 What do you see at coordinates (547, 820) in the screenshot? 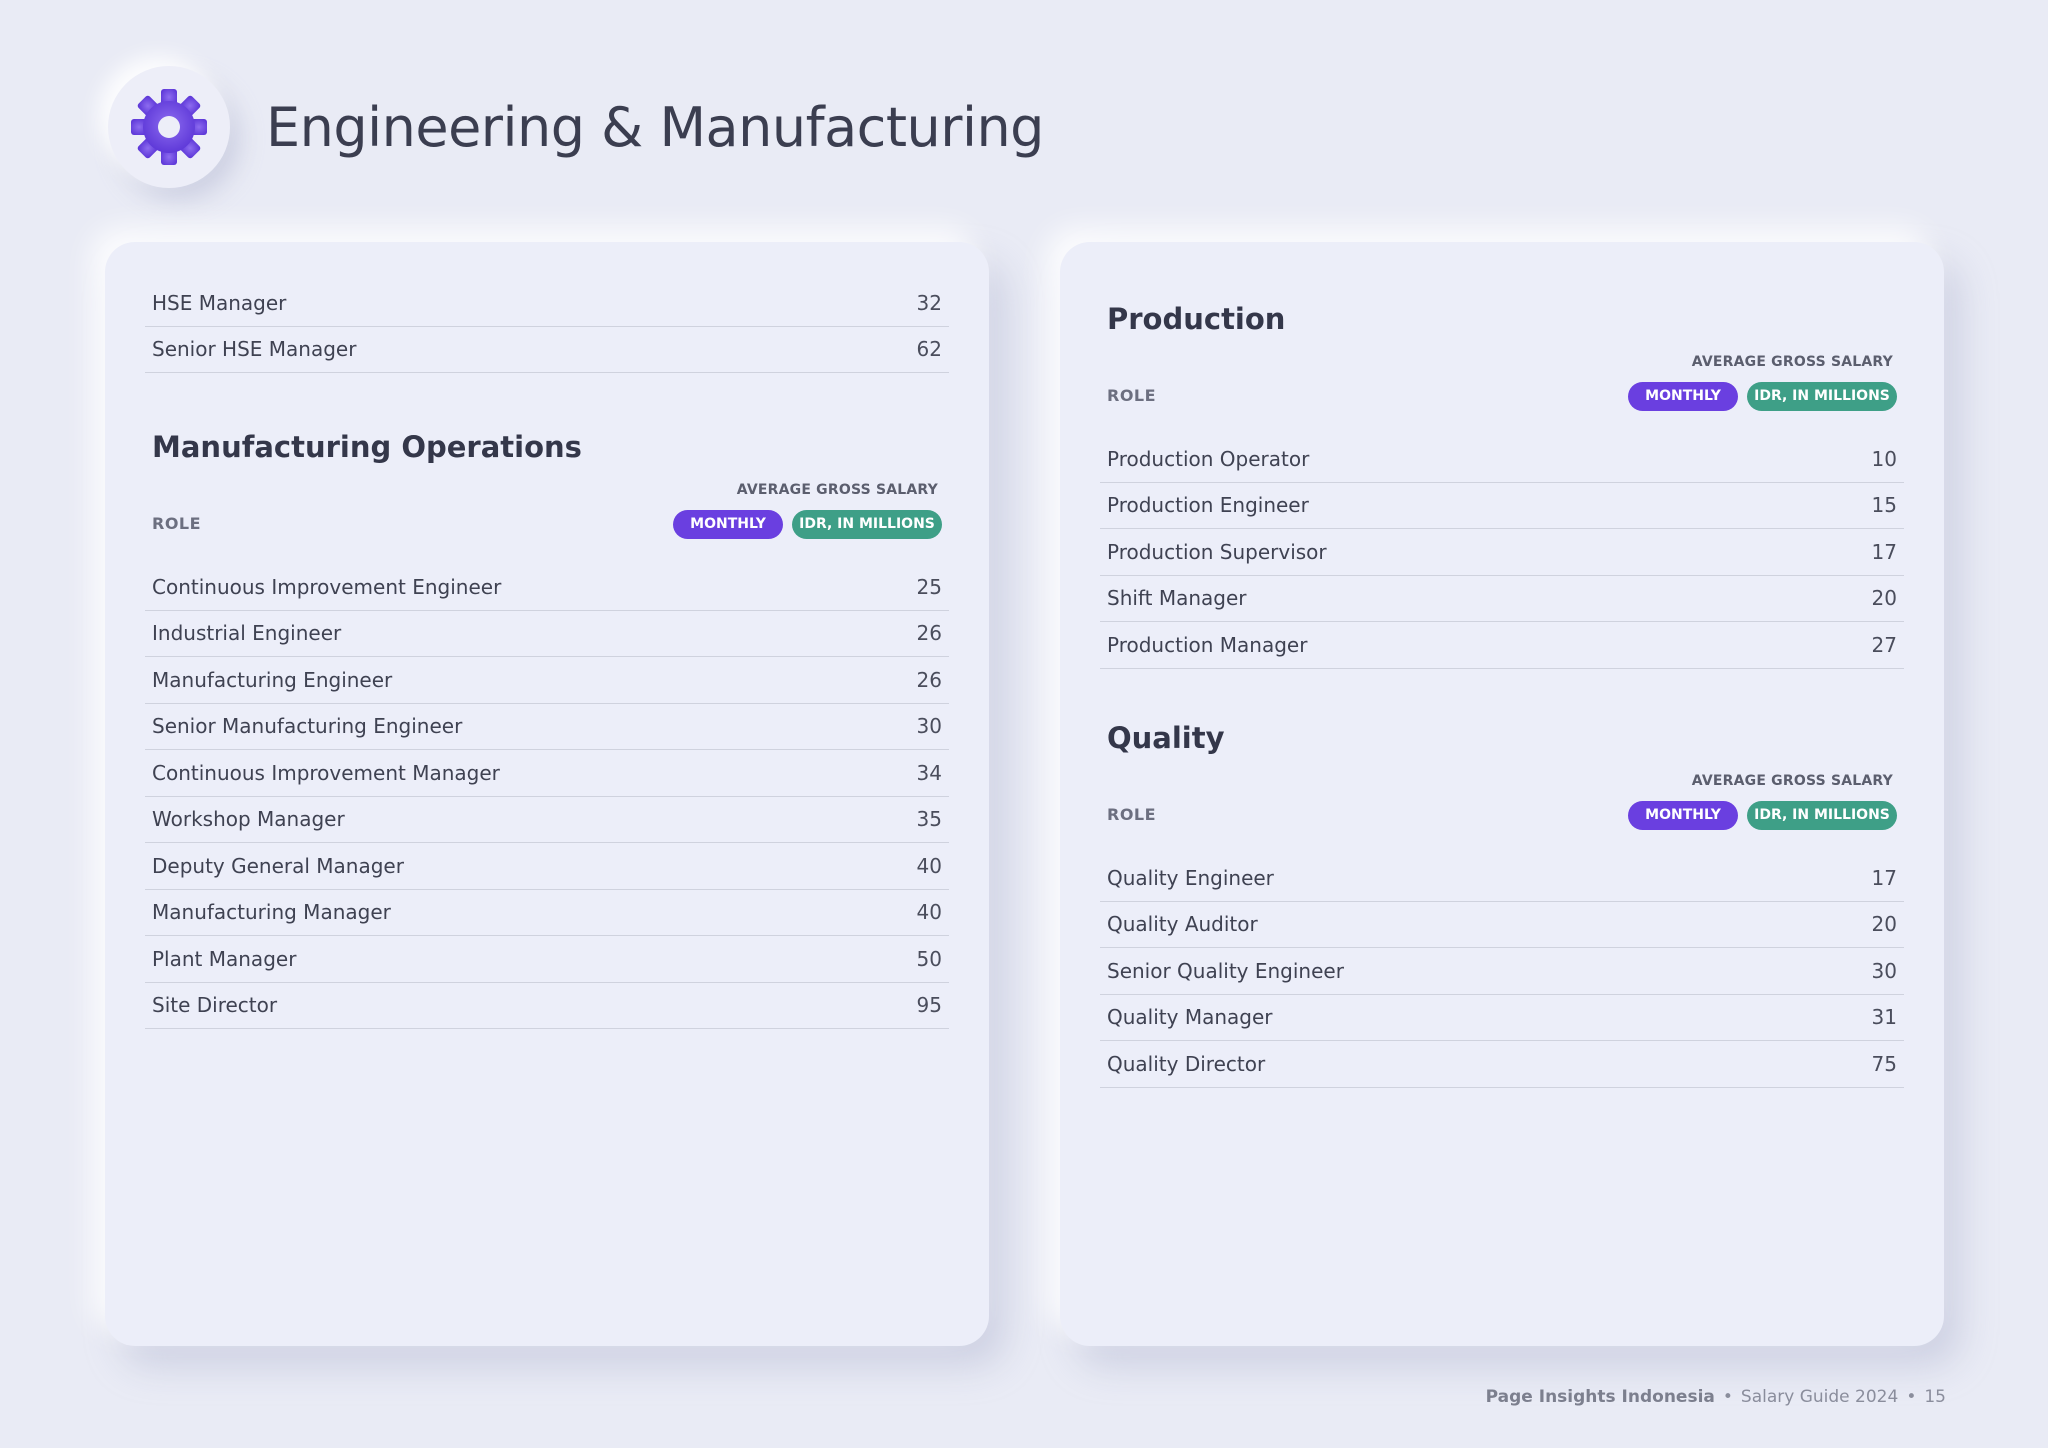
I see `table-row: Workshop Manager 35` at bounding box center [547, 820].